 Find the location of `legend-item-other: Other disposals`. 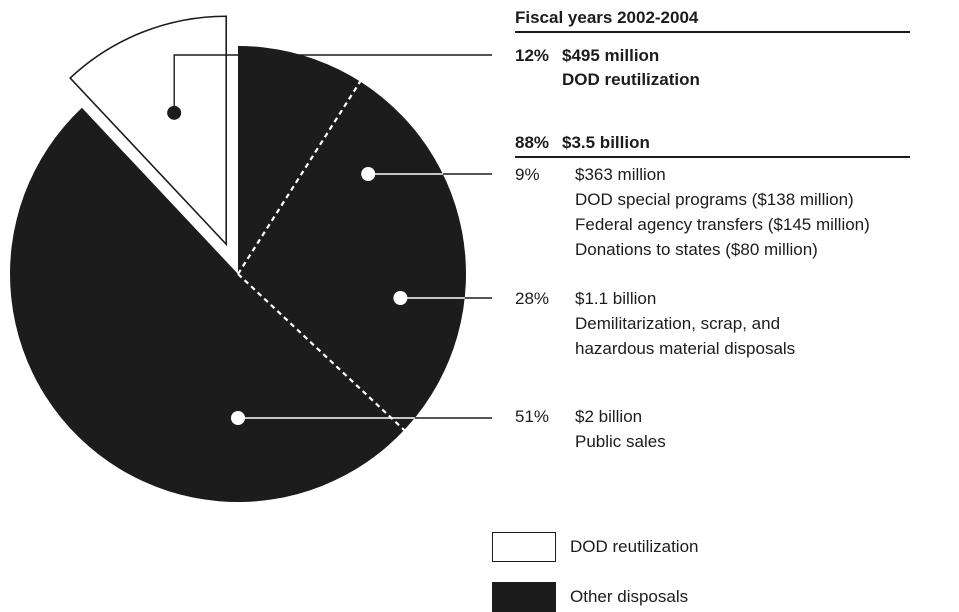

legend-item-other: Other disposals is located at coordinates (590, 597).